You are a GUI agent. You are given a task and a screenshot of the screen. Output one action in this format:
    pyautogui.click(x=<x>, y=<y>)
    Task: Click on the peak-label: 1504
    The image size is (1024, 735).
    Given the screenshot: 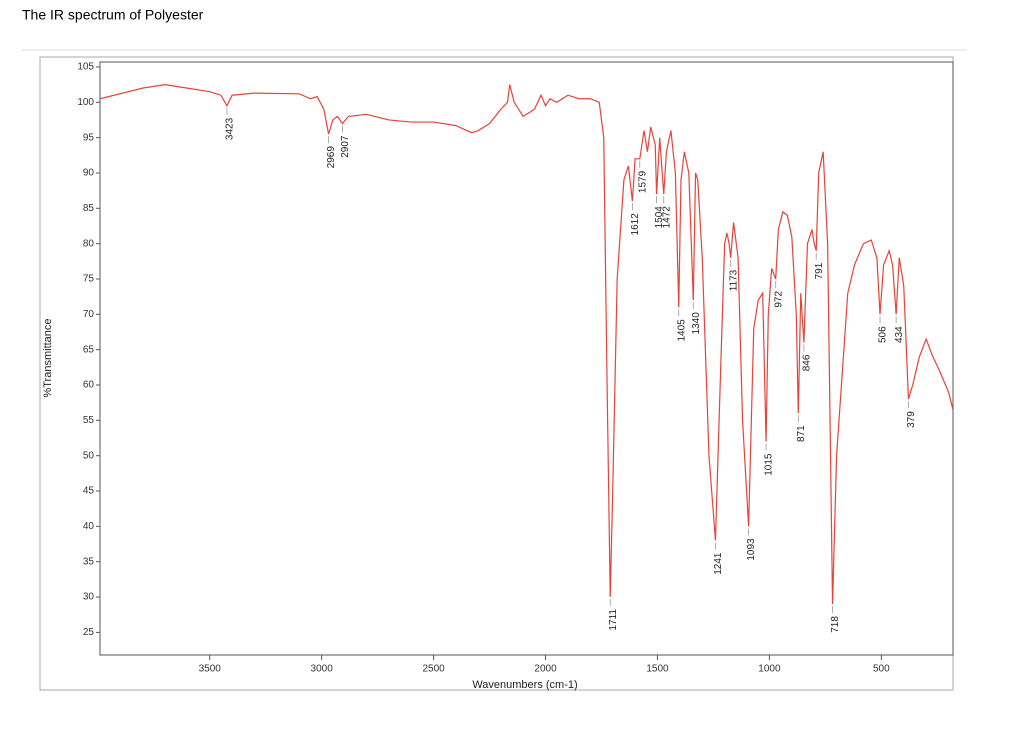 What is the action you would take?
    pyautogui.click(x=659, y=217)
    